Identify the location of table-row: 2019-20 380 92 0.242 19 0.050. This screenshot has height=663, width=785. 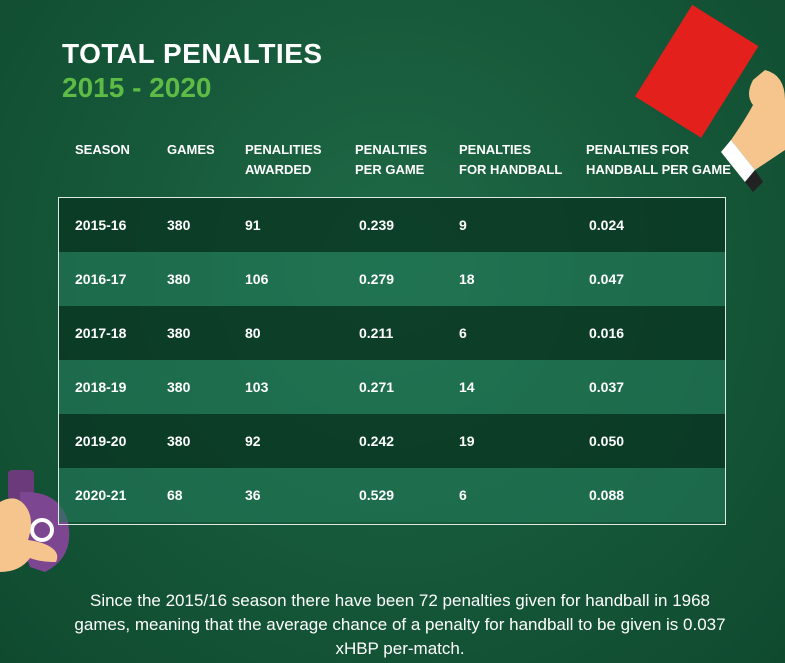
(392, 441).